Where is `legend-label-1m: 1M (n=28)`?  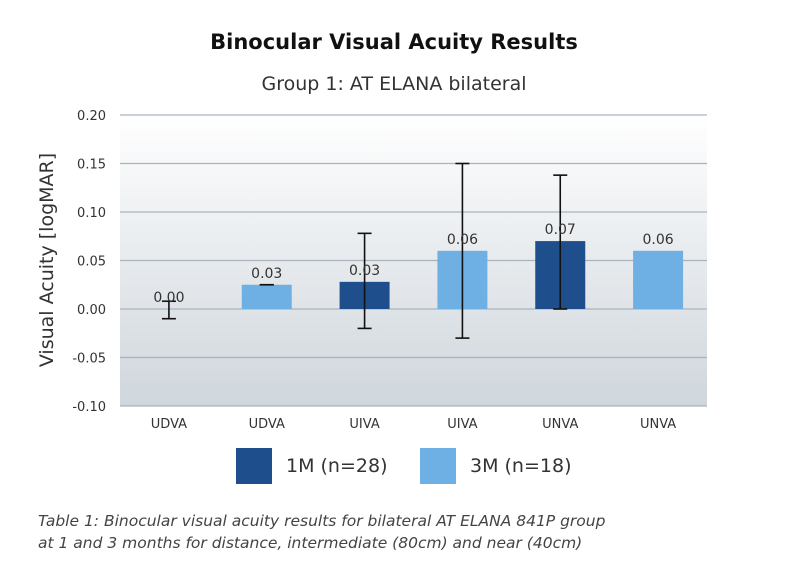 legend-label-1m: 1M (n=28) is located at coordinates (337, 466).